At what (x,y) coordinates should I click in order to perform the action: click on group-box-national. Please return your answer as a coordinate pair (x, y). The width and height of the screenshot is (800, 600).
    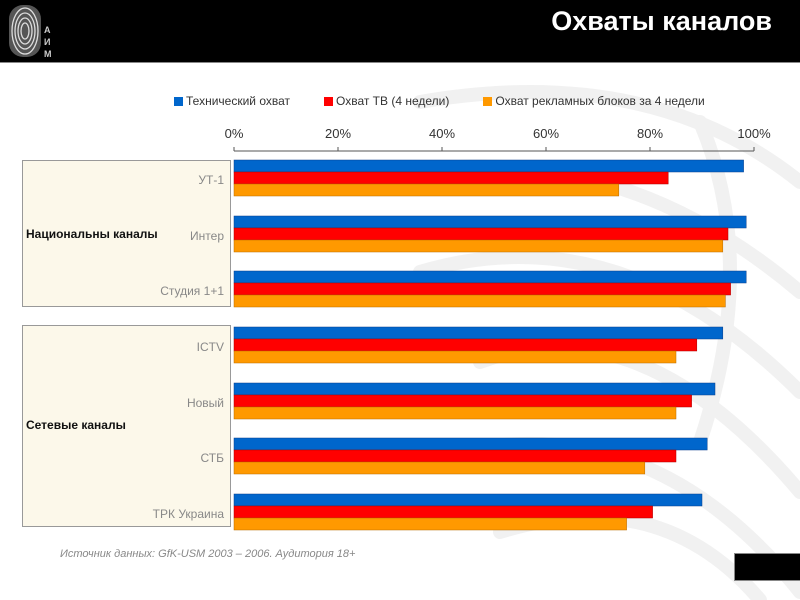
    Looking at the image, I should click on (126, 233).